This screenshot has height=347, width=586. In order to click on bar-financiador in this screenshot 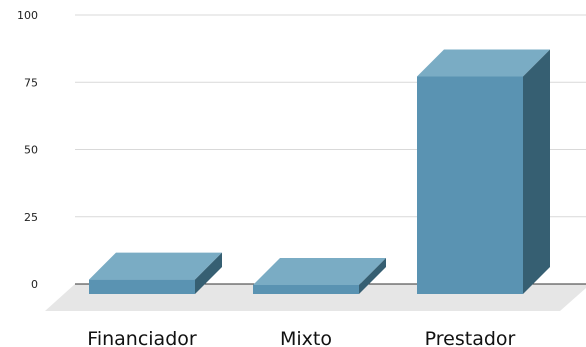, I will do `click(155, 273)`.